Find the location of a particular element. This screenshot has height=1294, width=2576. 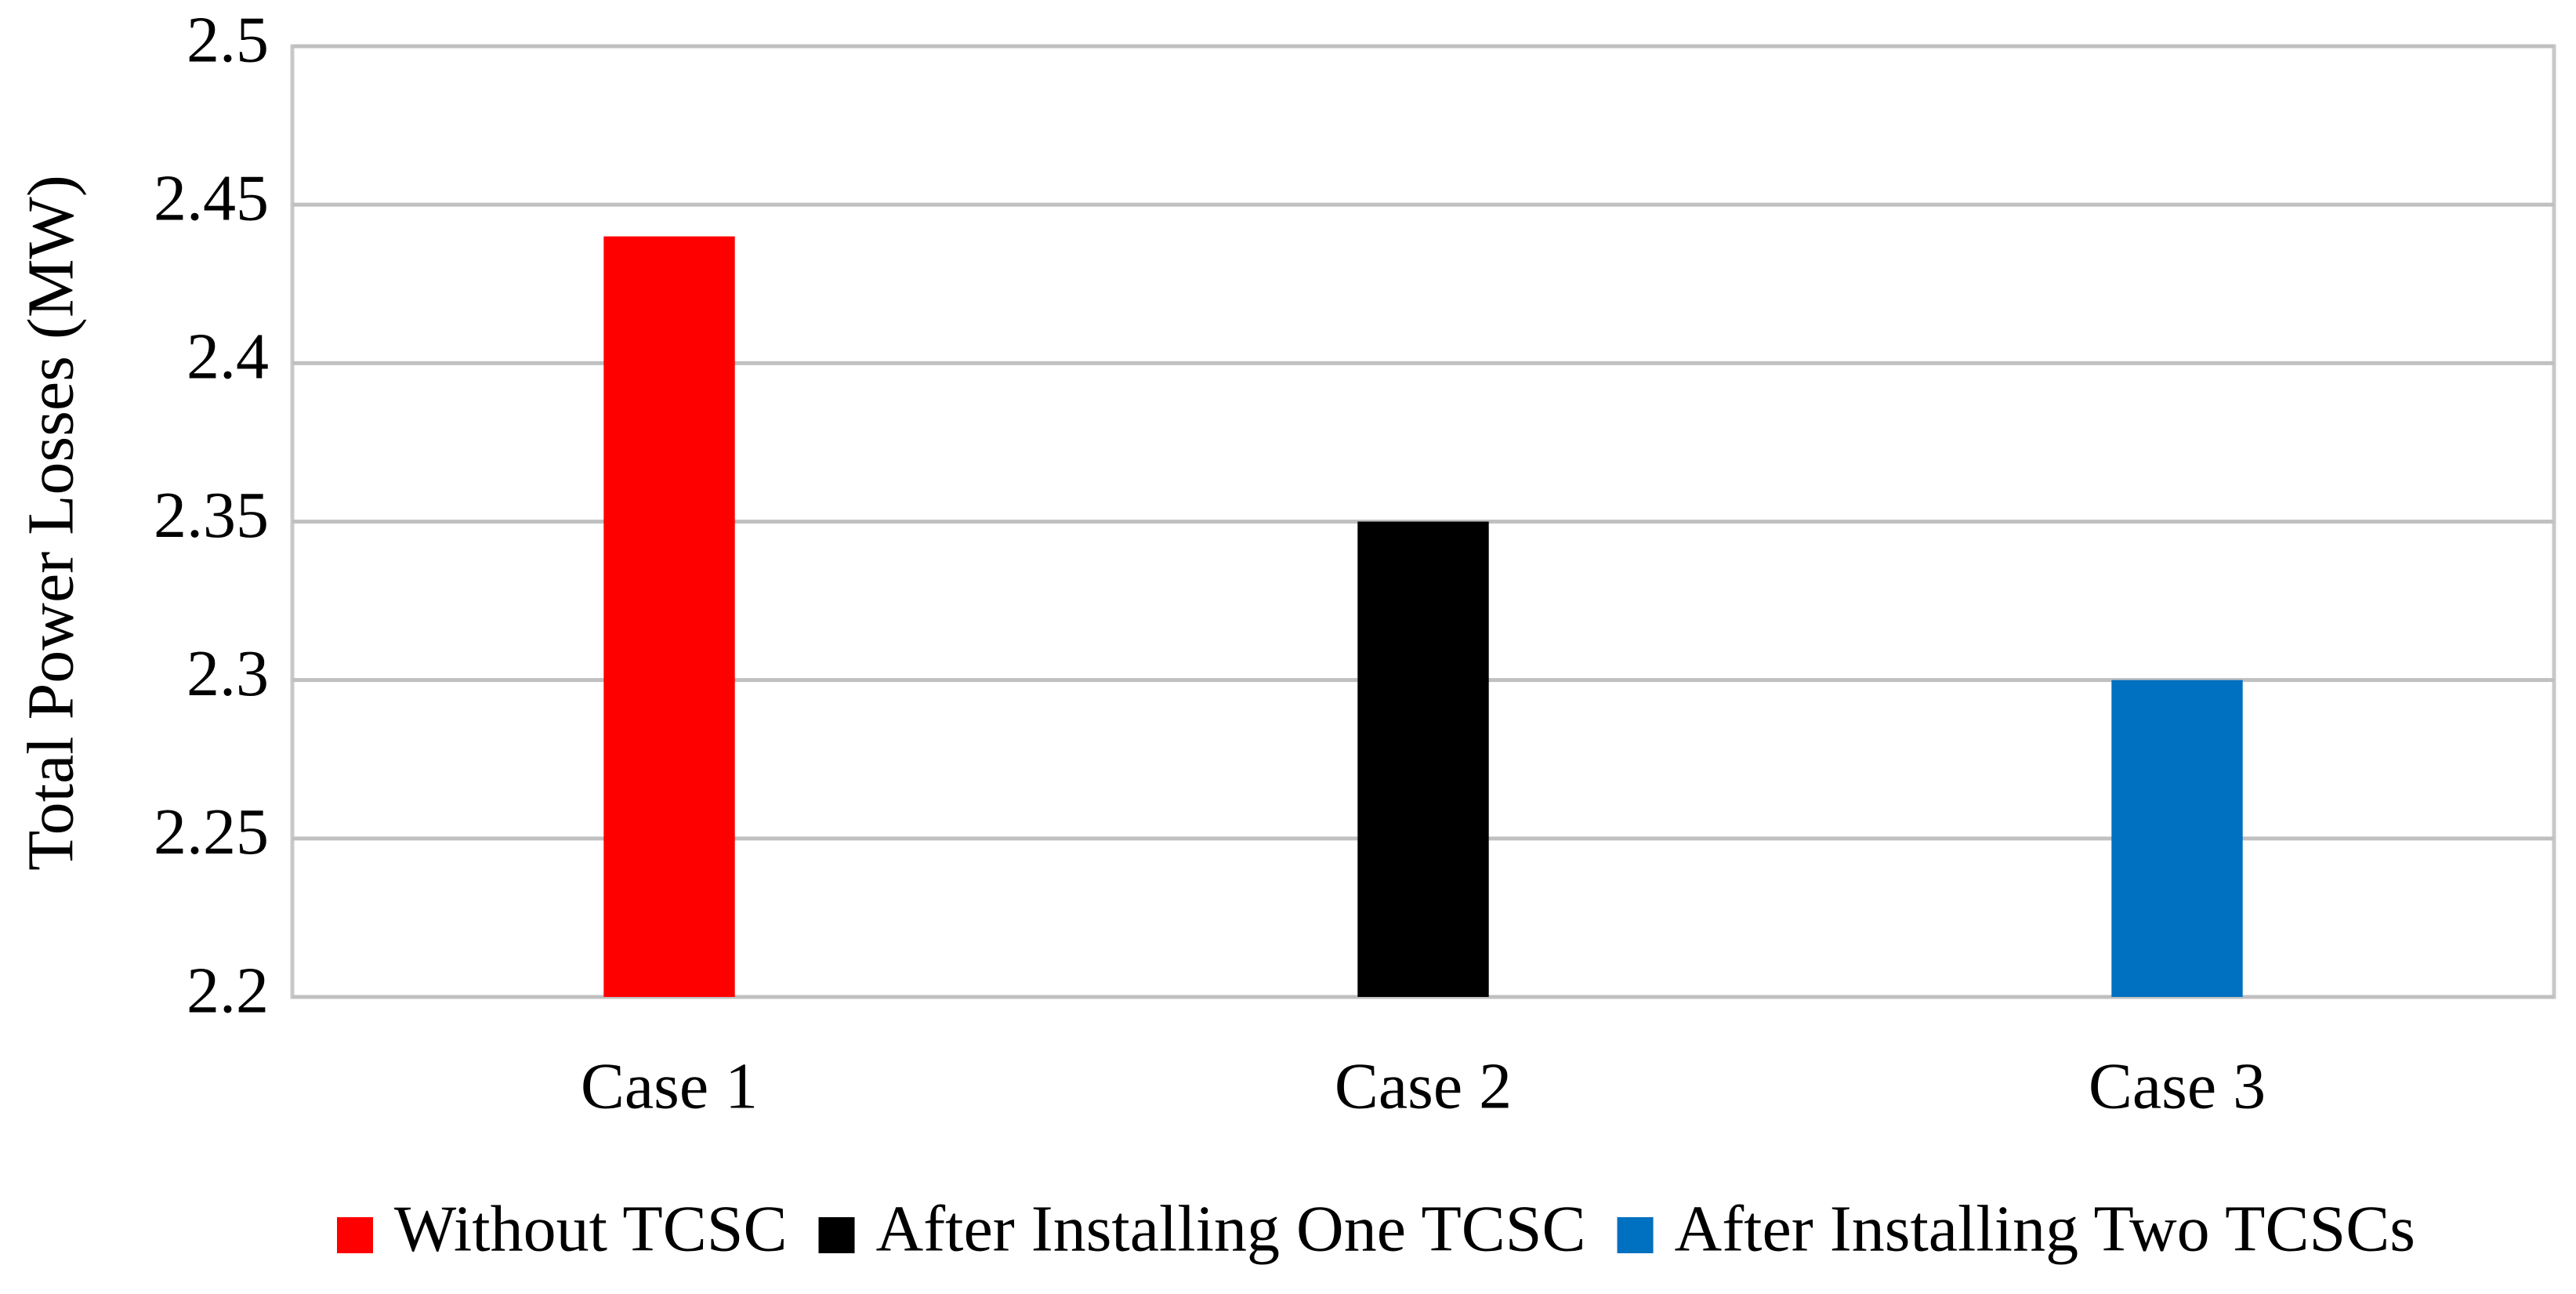

y-tick-label: 2.2 is located at coordinates (228, 990).